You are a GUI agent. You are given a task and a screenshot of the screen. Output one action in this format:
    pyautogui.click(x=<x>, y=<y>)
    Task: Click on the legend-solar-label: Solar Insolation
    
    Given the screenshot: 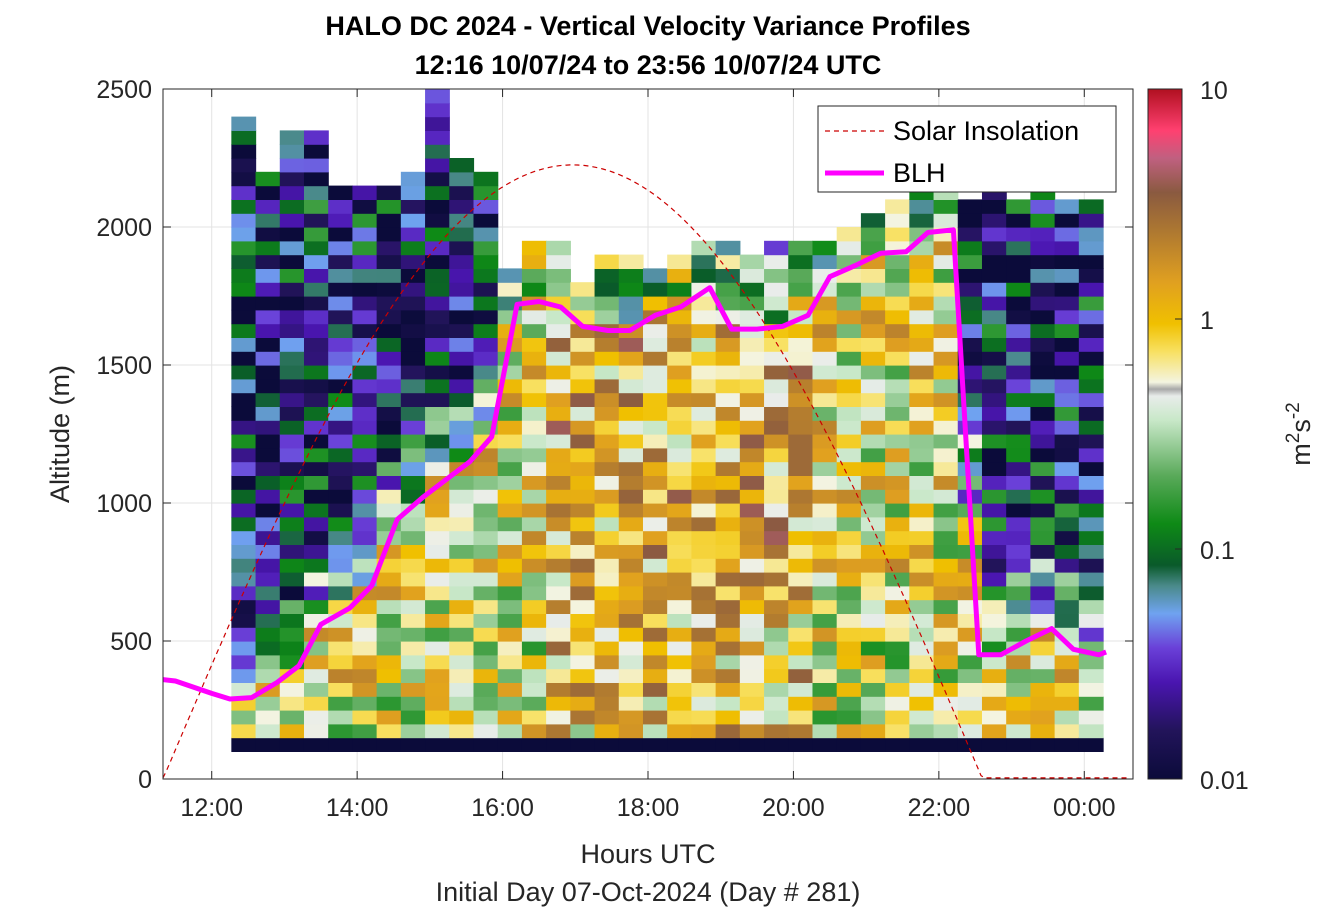 What is the action you would take?
    pyautogui.click(x=986, y=131)
    